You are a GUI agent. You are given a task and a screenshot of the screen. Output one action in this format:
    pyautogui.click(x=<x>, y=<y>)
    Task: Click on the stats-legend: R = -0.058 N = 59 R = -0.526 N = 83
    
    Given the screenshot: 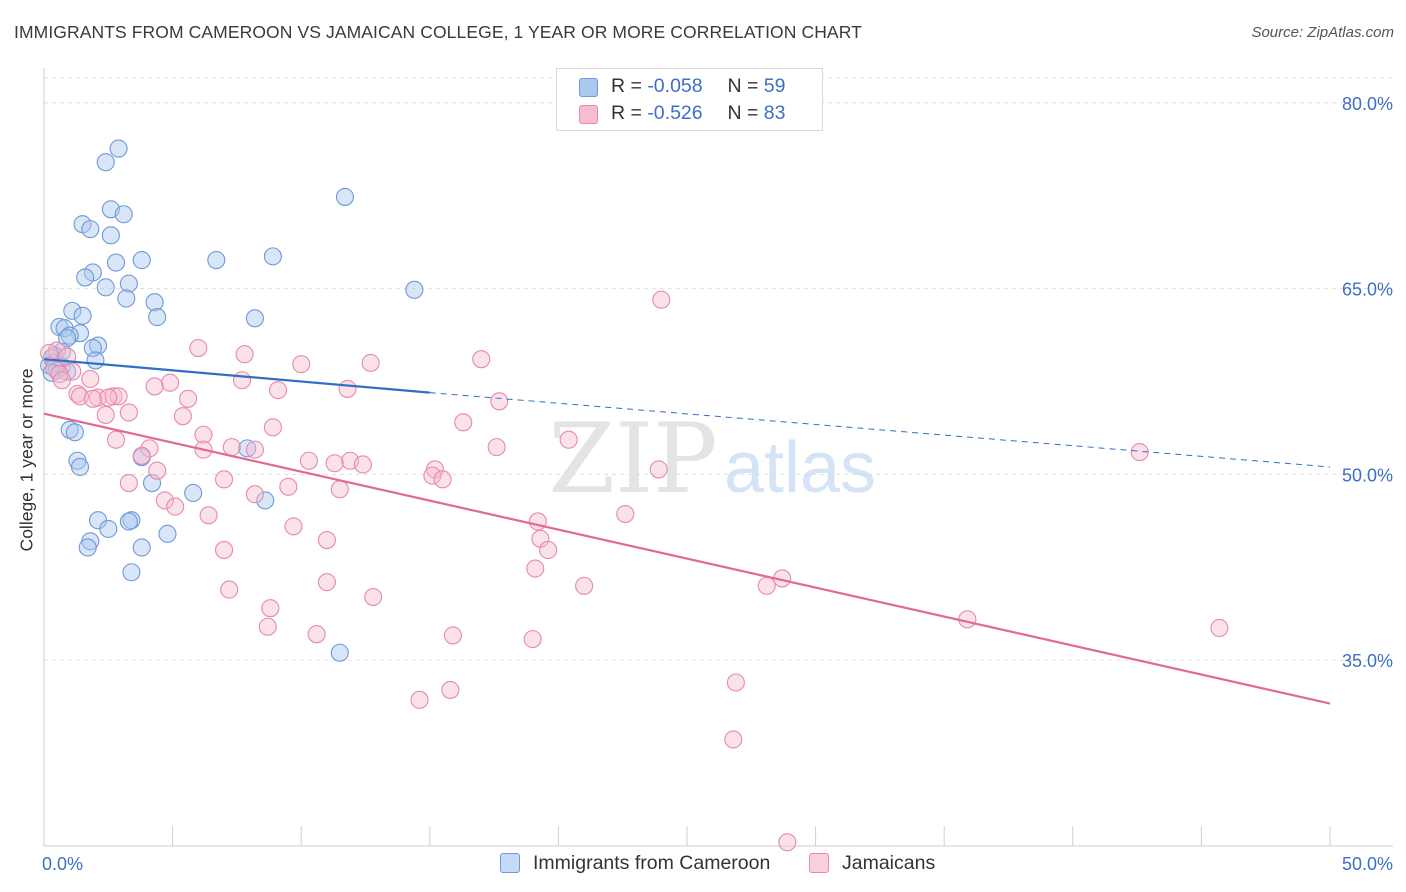 What is the action you would take?
    pyautogui.click(x=689, y=99)
    